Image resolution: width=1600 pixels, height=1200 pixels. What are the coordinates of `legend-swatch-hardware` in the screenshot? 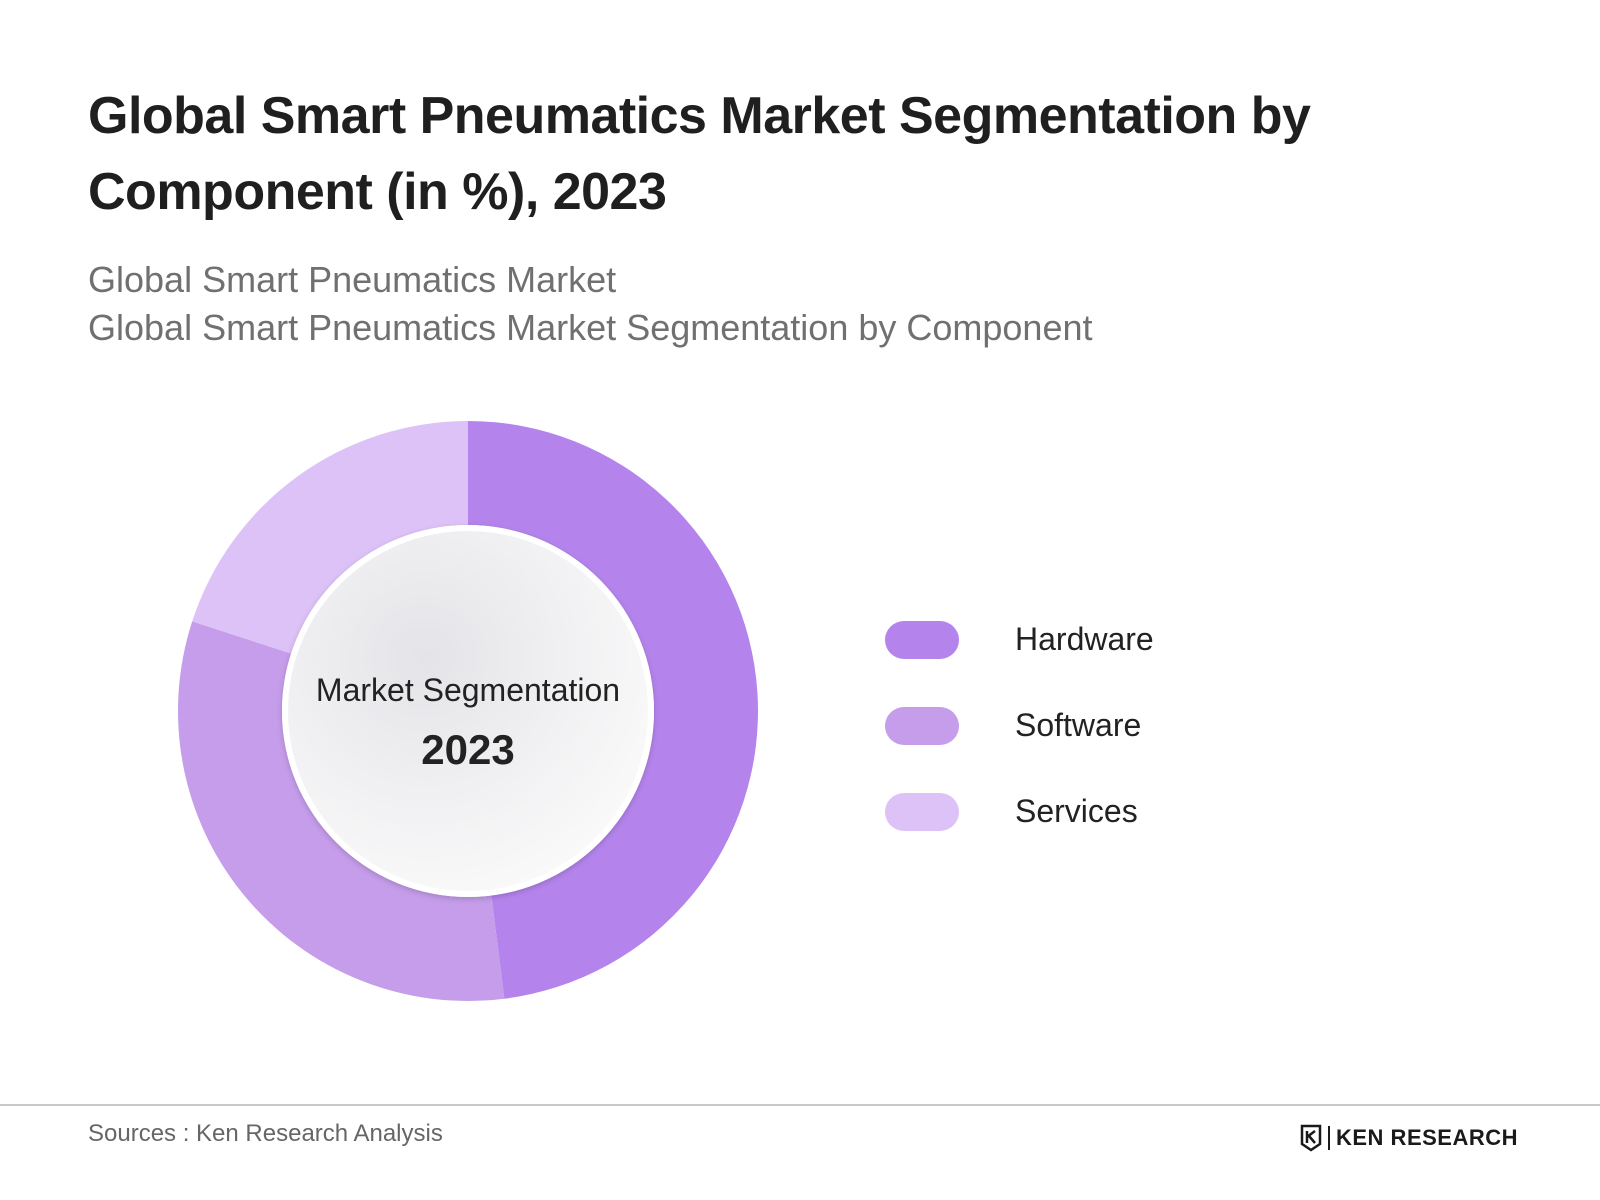 It's located at (922, 640).